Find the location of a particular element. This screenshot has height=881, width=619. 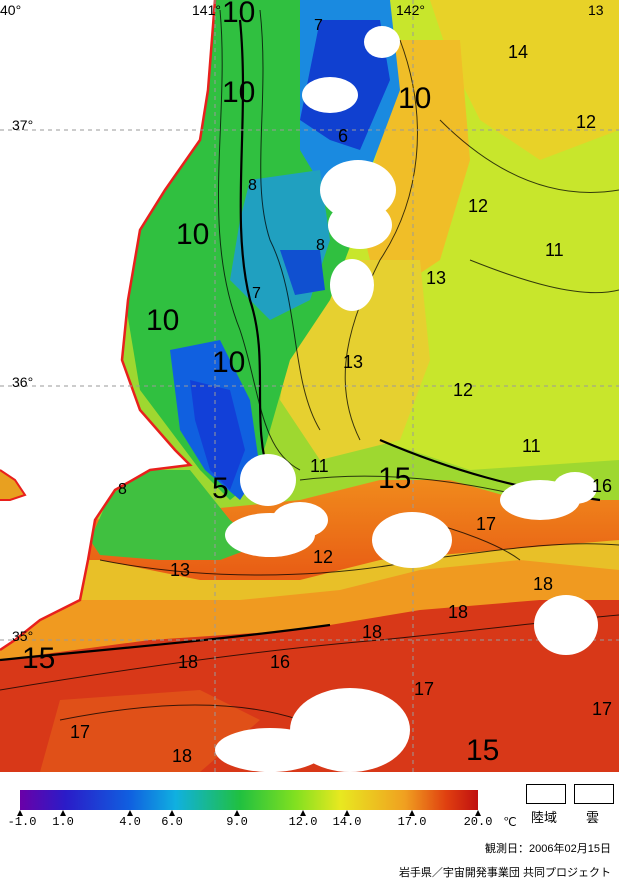

footer is located at coordinates (309, 826).